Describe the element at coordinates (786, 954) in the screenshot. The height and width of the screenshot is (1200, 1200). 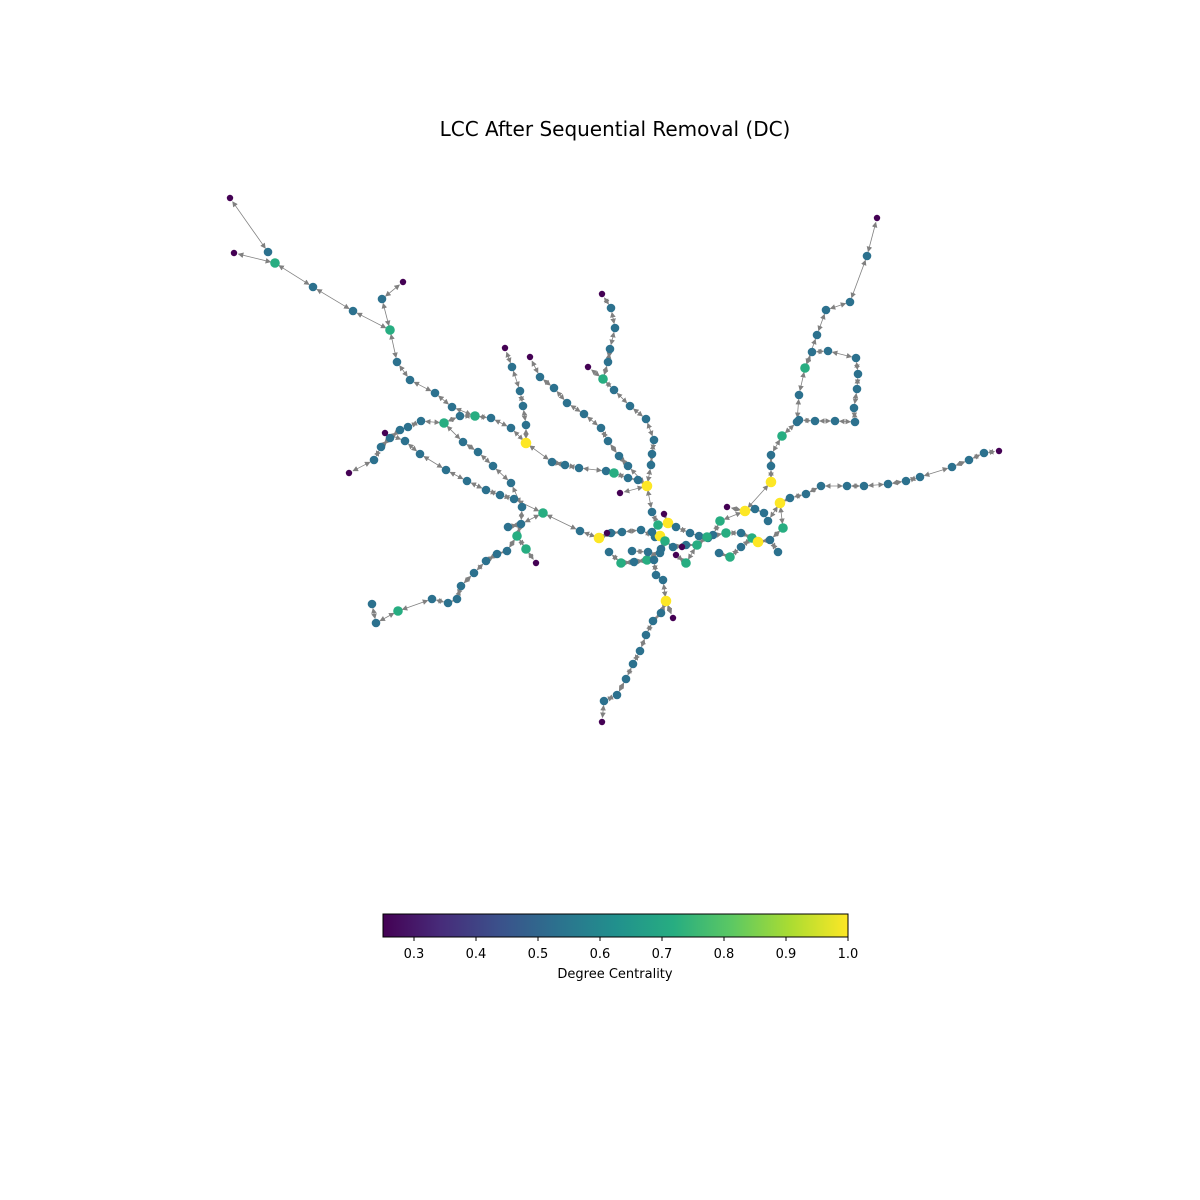
I see `colorbar-tick-label: 0.9` at that location.